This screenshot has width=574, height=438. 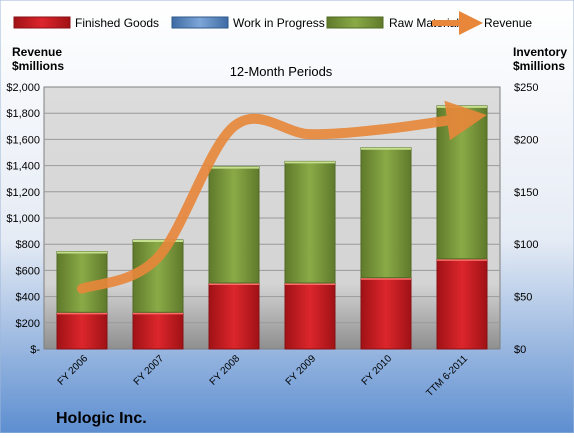 What do you see at coordinates (35, 350) in the screenshot?
I see `left-tick-label: $-` at bounding box center [35, 350].